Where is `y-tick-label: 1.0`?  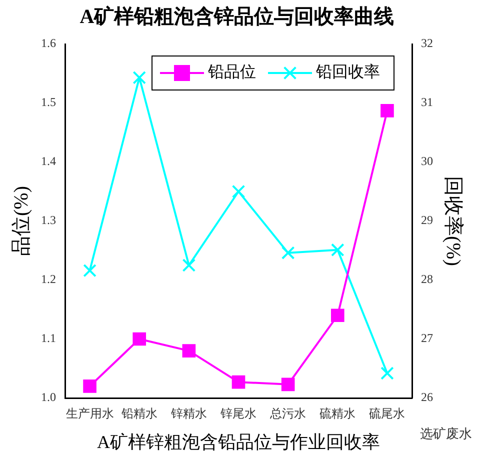
y-tick-label: 1.0 is located at coordinates (48, 397).